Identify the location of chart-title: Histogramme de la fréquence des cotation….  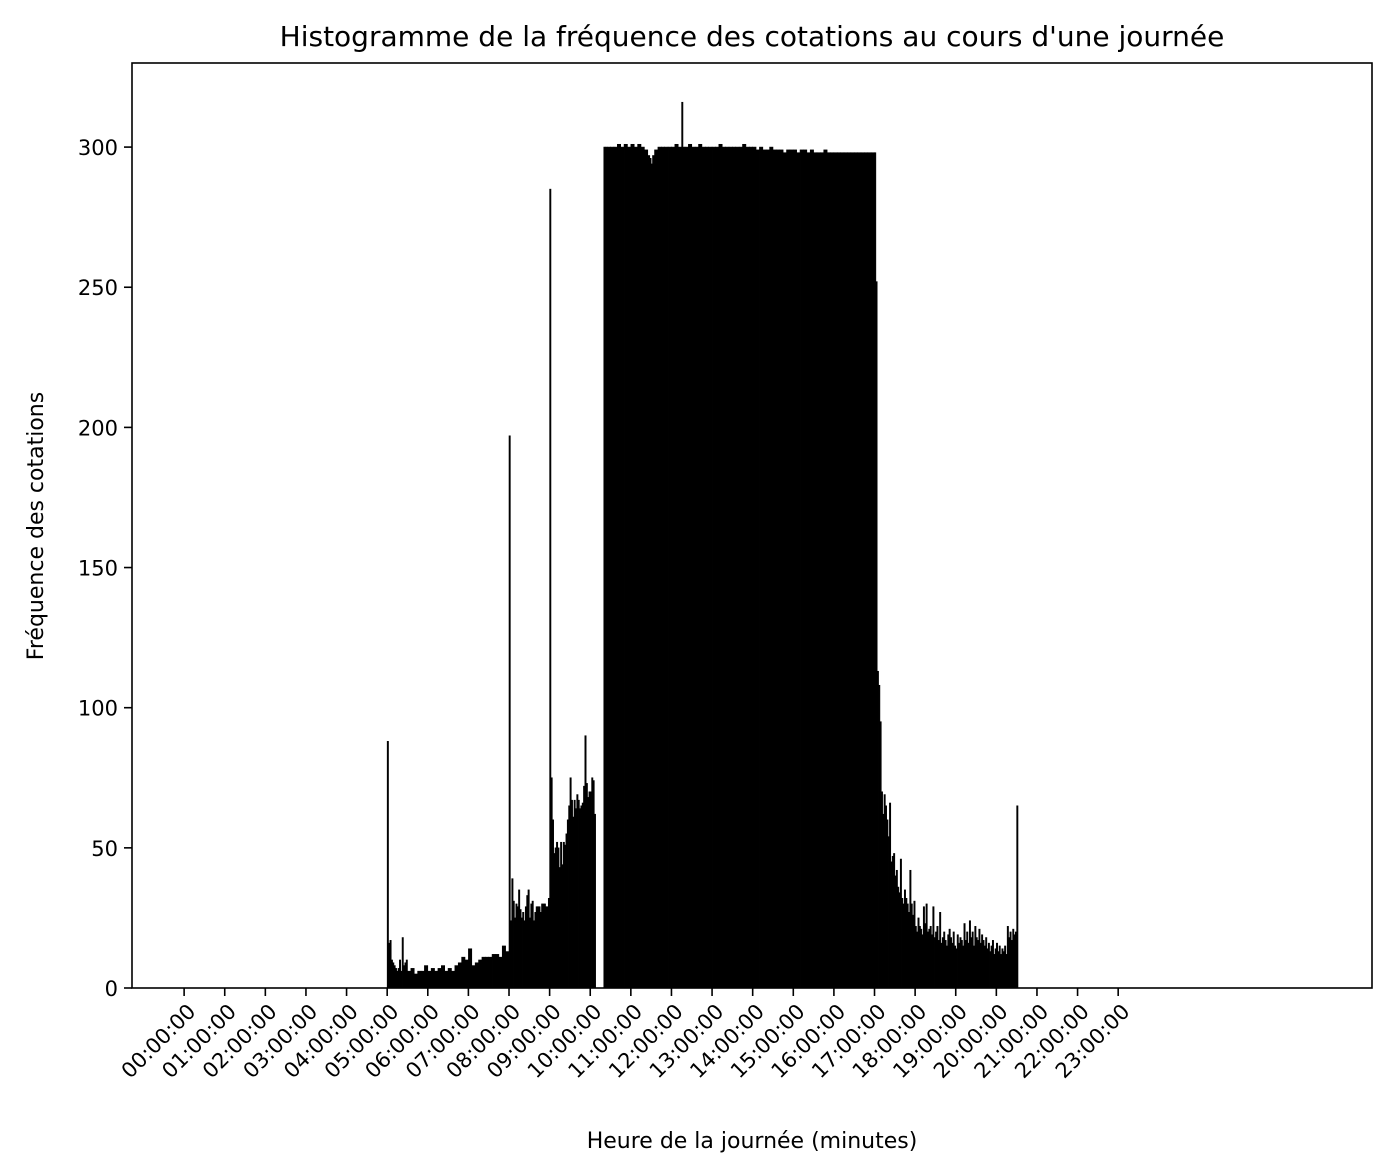
(752, 36).